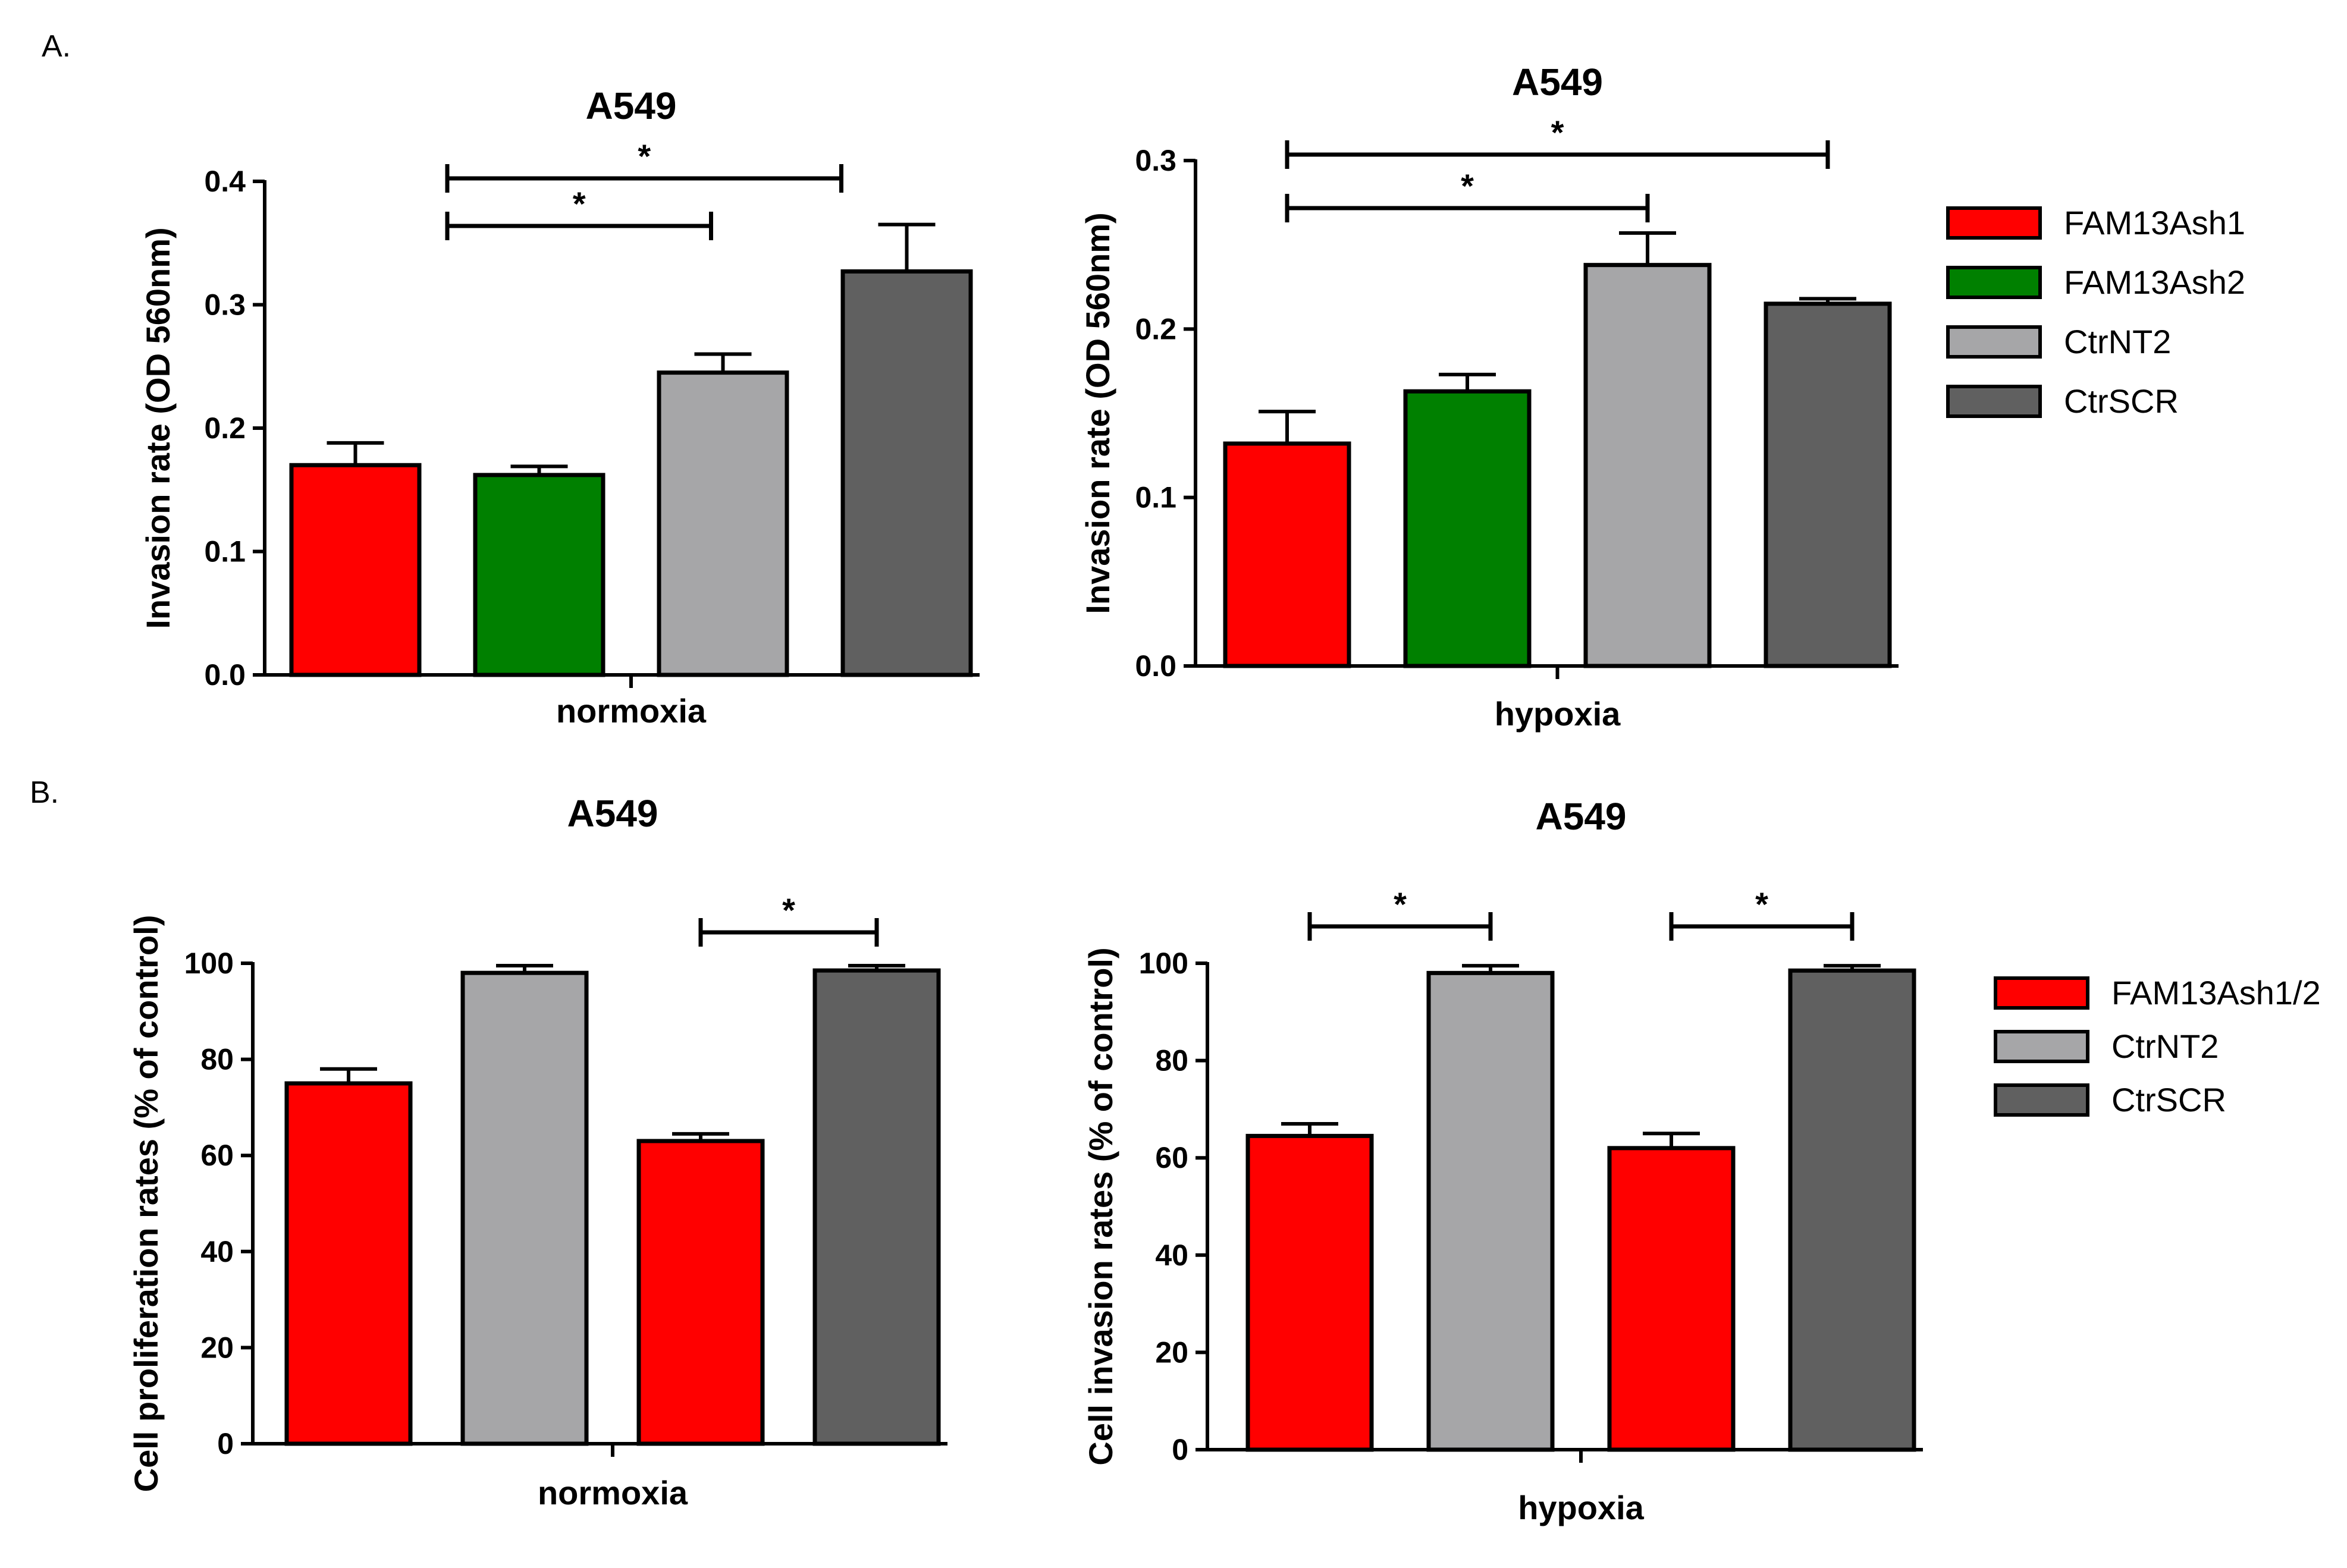 Image resolution: width=2347 pixels, height=1568 pixels. Describe the element at coordinates (2154, 282) in the screenshot. I see `legend-label-1: FAM13Ash2` at that location.